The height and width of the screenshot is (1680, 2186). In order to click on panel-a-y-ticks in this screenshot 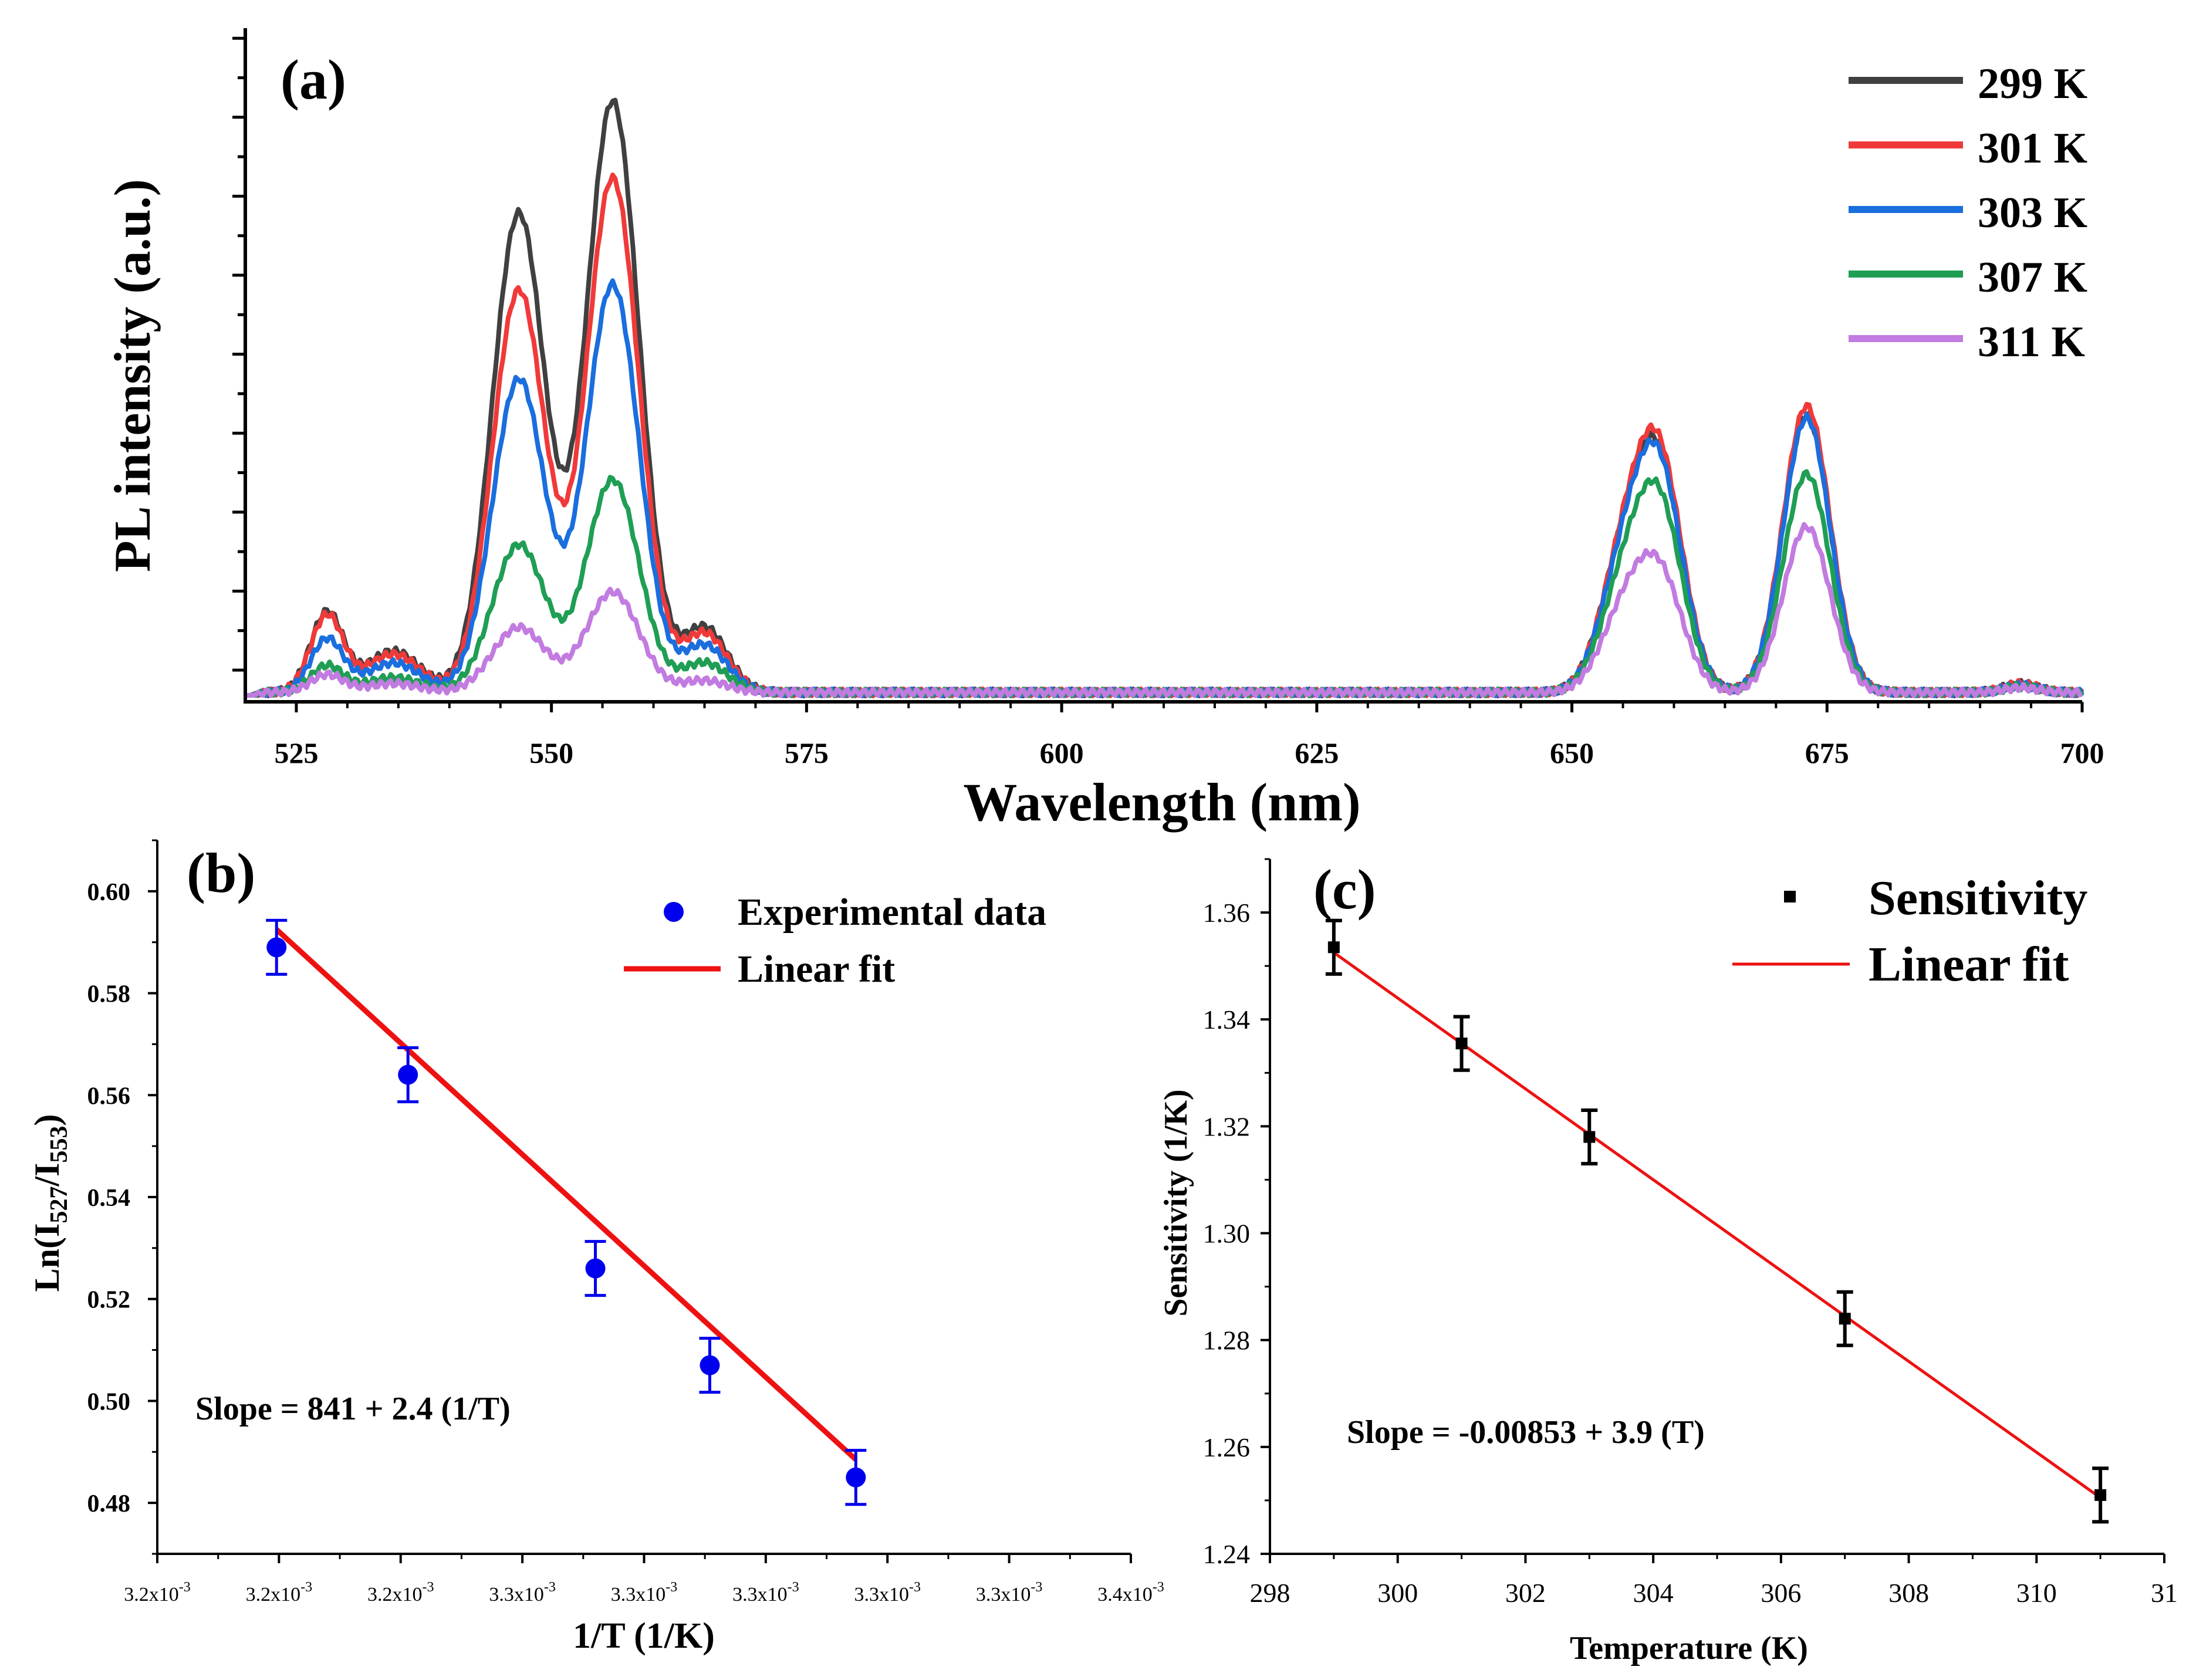, I will do `click(239, 354)`.